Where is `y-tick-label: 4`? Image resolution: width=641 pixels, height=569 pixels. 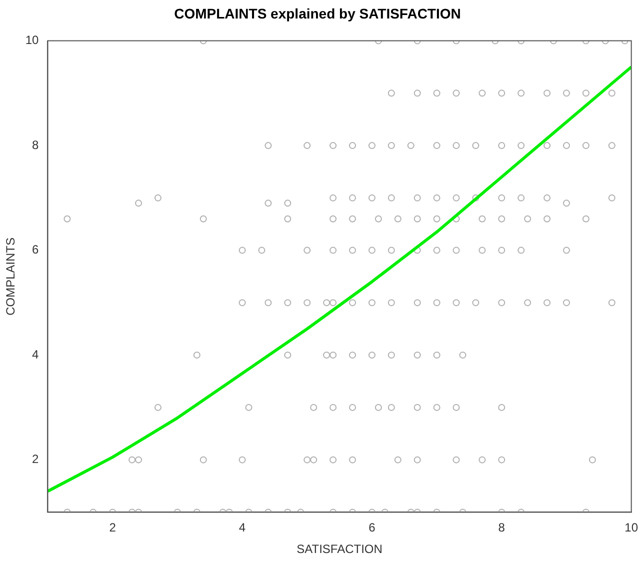
y-tick-label: 4 is located at coordinates (36, 354).